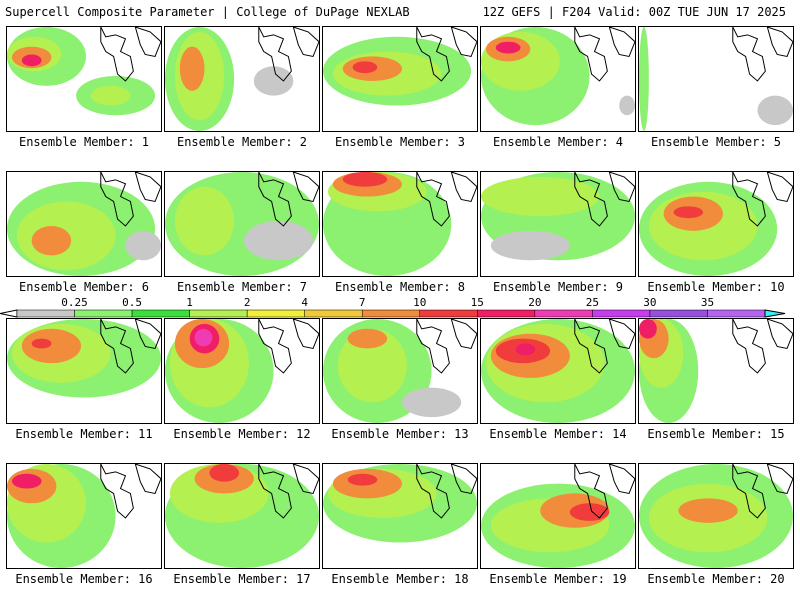  What do you see at coordinates (400, 287) in the screenshot?
I see `member-label: Ensemble Member: 8` at bounding box center [400, 287].